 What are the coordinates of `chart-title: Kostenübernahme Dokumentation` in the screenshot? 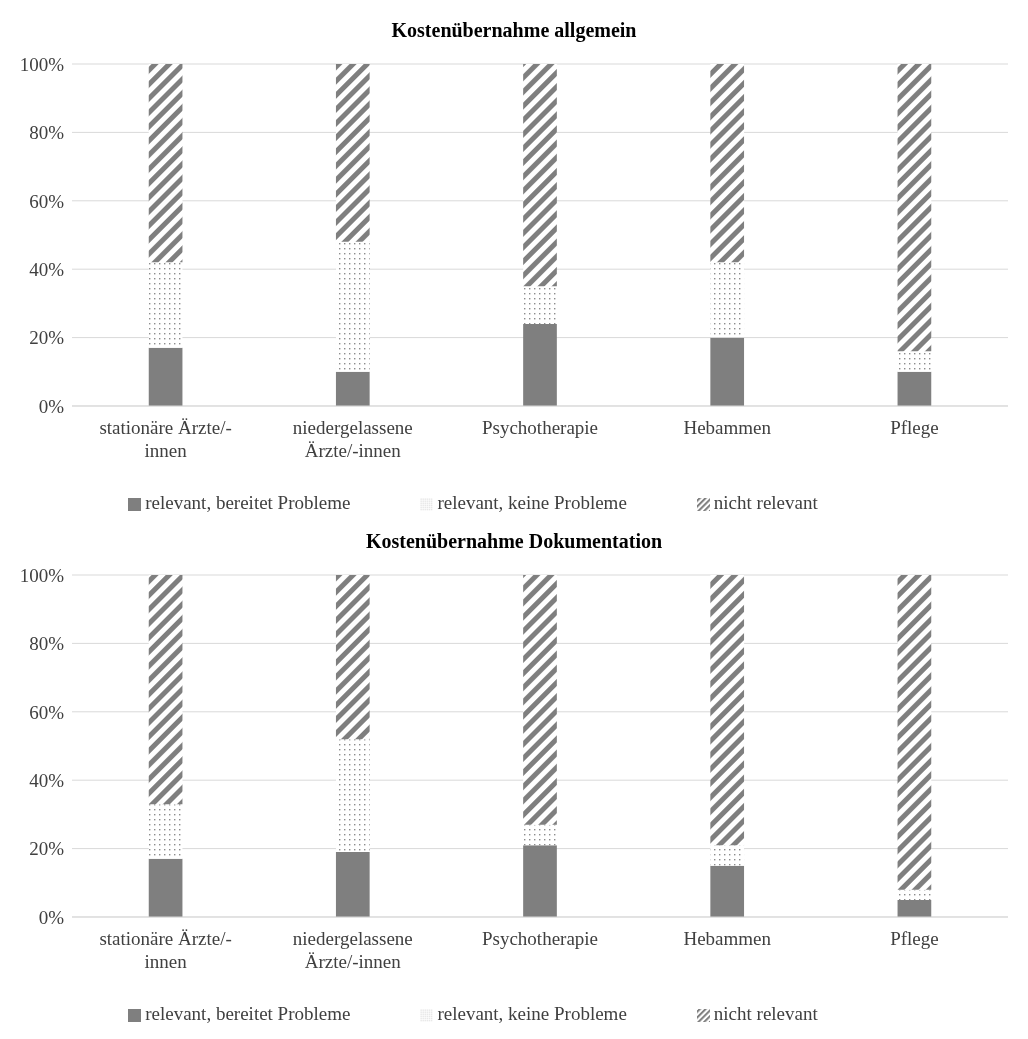 It's located at (514, 541).